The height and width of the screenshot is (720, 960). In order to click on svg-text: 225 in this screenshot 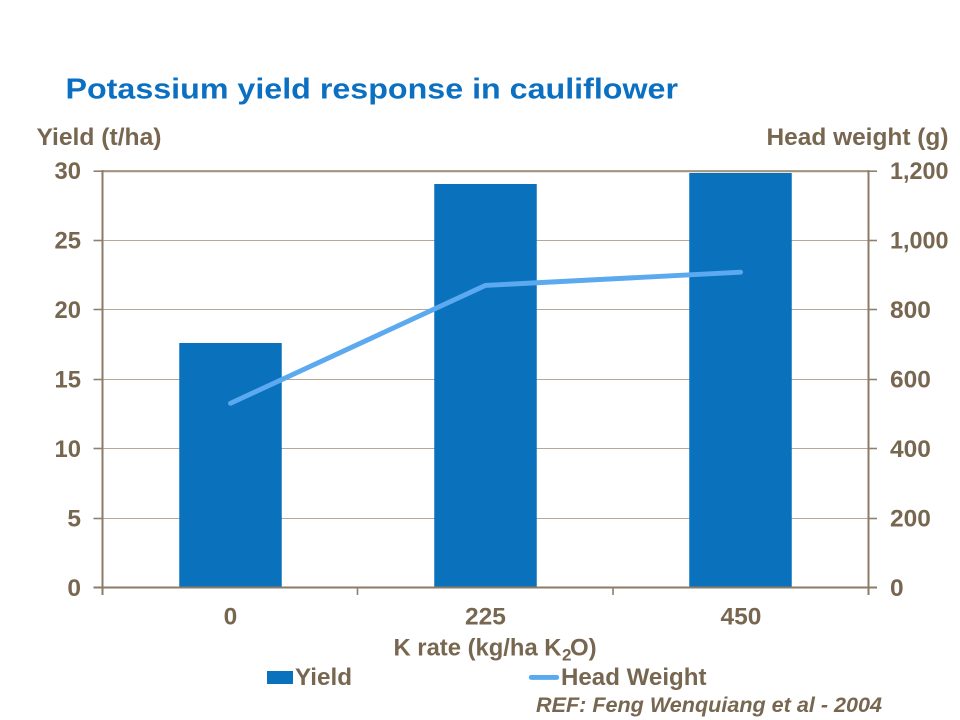, I will do `click(485, 616)`.